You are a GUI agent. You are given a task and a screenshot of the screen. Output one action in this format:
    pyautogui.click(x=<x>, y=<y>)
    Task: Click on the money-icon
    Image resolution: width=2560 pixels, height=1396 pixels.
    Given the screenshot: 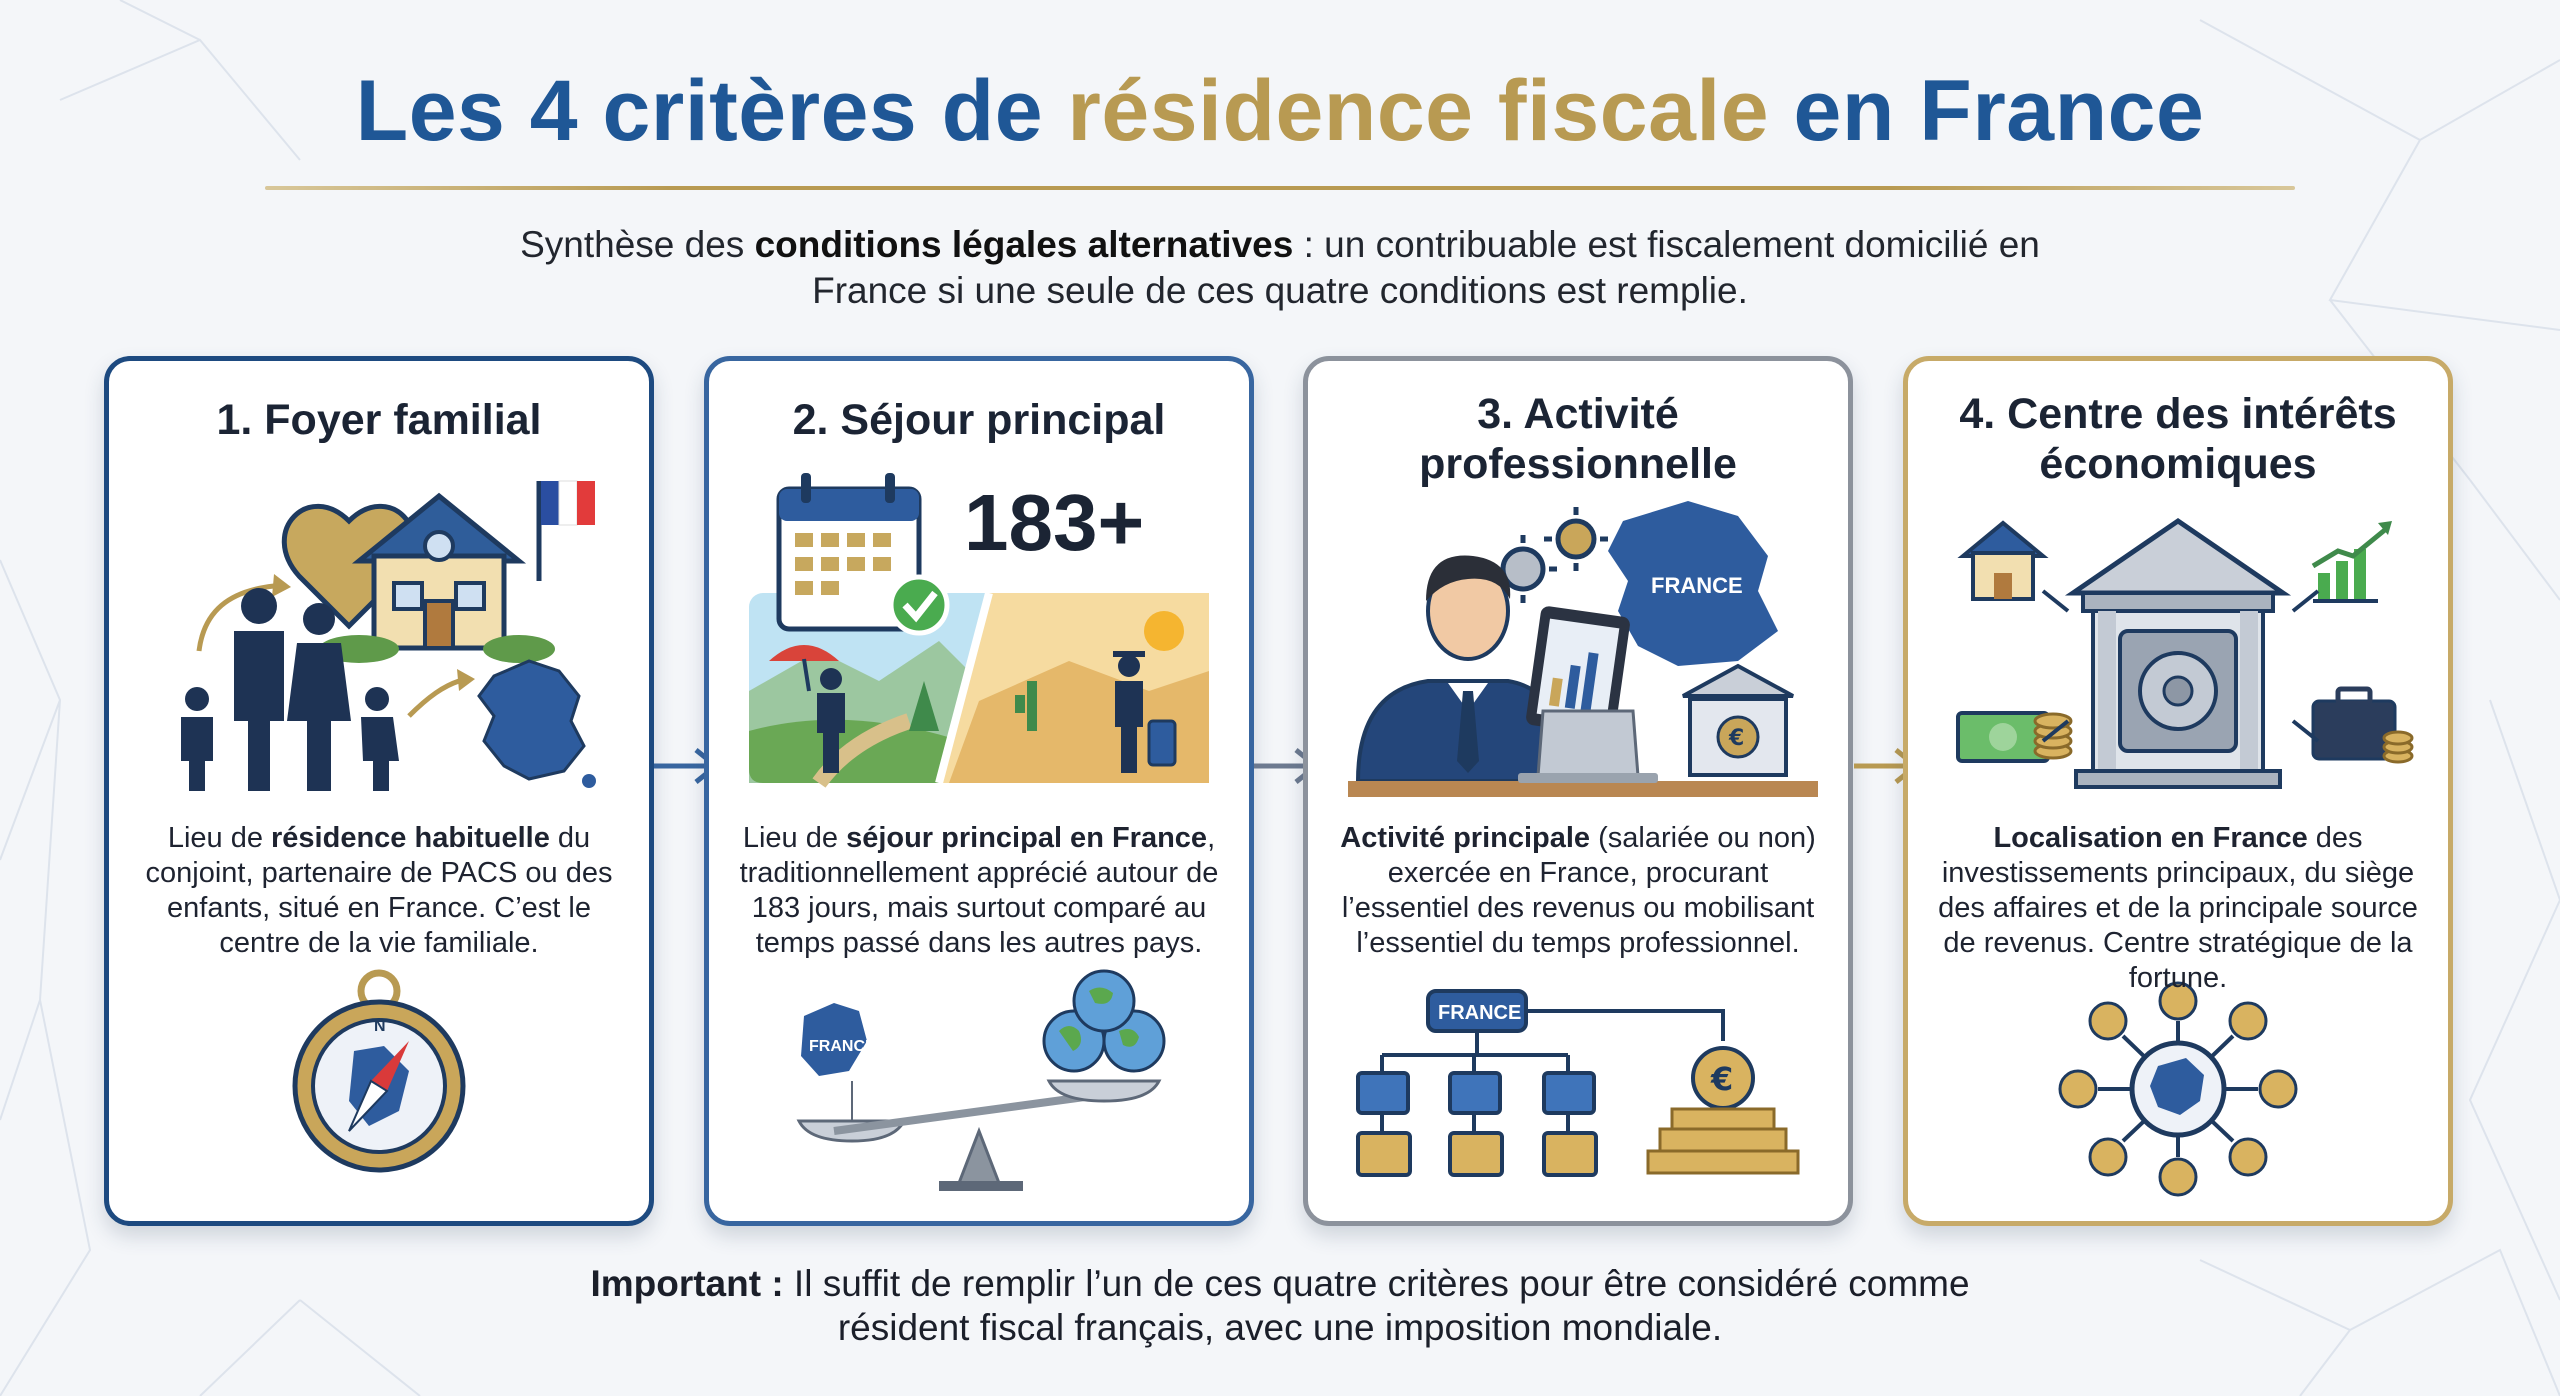 What is the action you would take?
    pyautogui.click(x=2014, y=737)
    